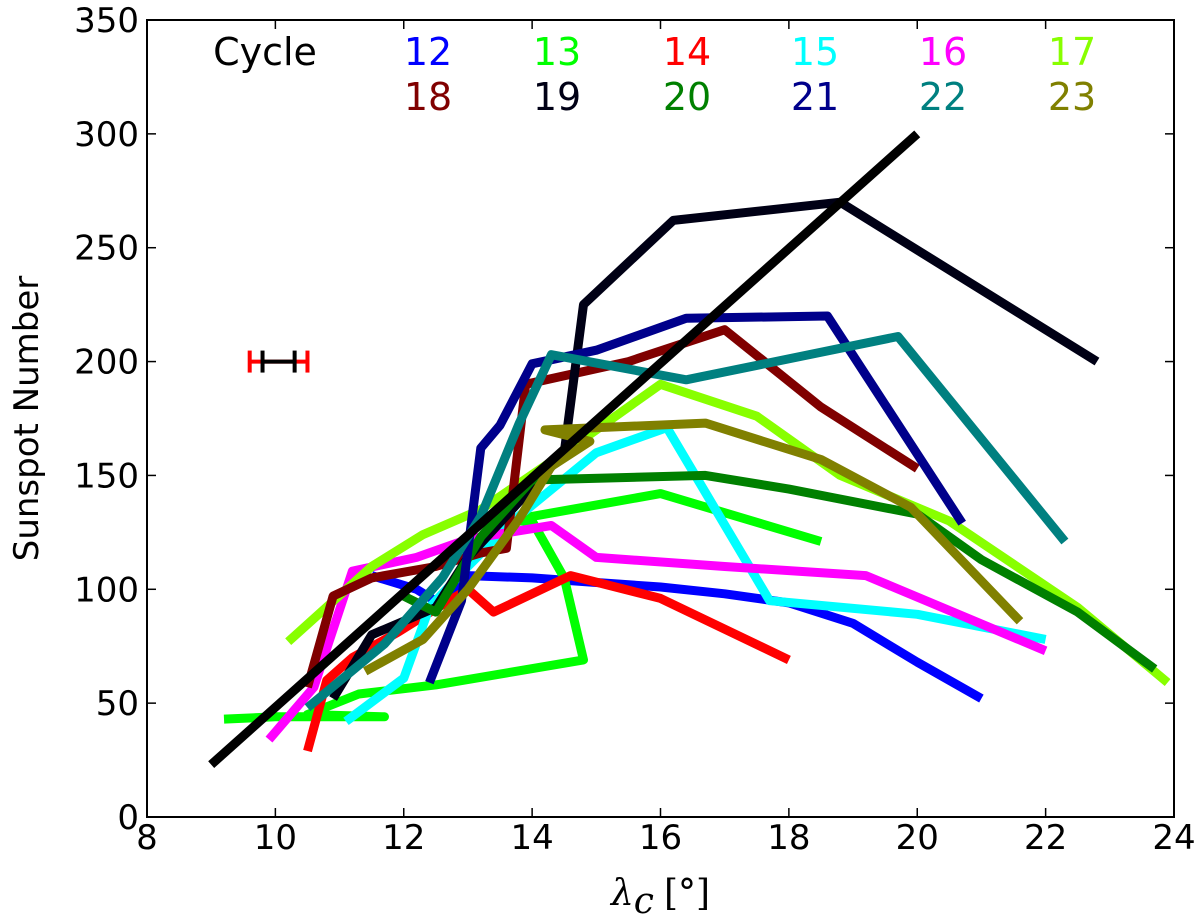 The width and height of the screenshot is (1200, 918). Describe the element at coordinates (403, 838) in the screenshot. I see `x-tick-label: 12` at that location.